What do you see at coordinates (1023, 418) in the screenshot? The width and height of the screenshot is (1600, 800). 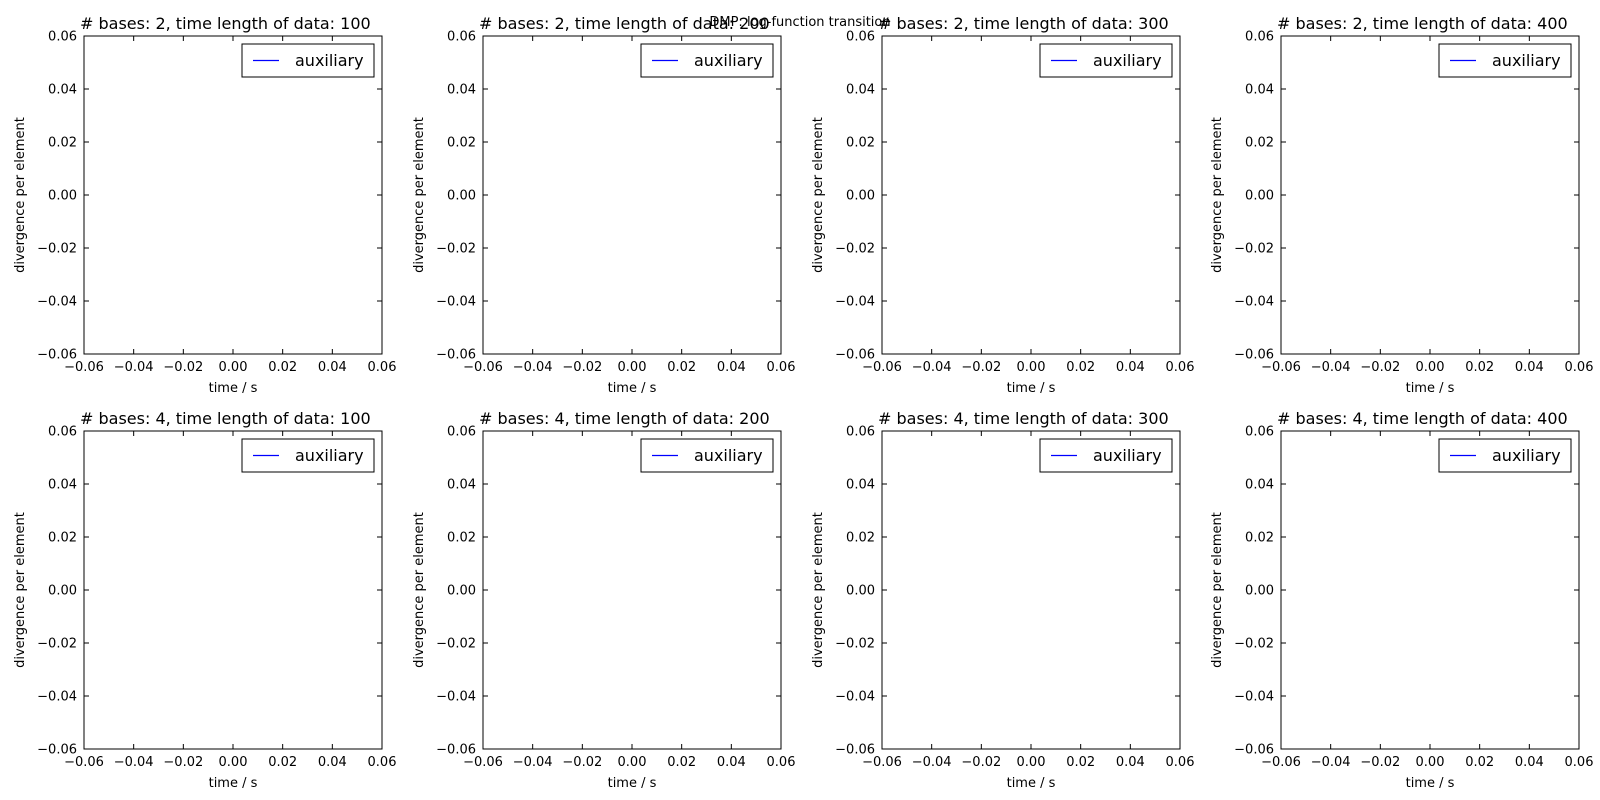 I see `subplot-title: # bases: 4, time length of data: 300` at bounding box center [1023, 418].